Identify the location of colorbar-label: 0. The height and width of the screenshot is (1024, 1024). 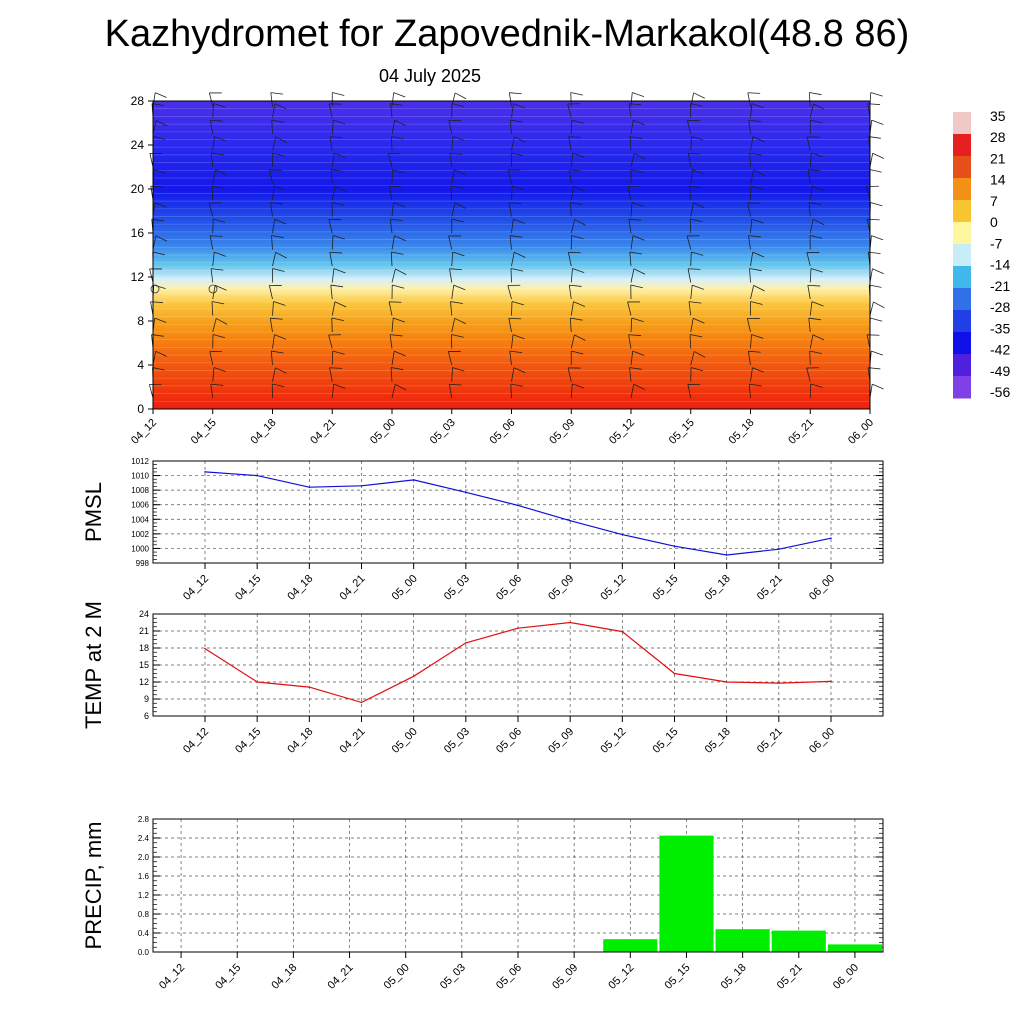
(994, 222).